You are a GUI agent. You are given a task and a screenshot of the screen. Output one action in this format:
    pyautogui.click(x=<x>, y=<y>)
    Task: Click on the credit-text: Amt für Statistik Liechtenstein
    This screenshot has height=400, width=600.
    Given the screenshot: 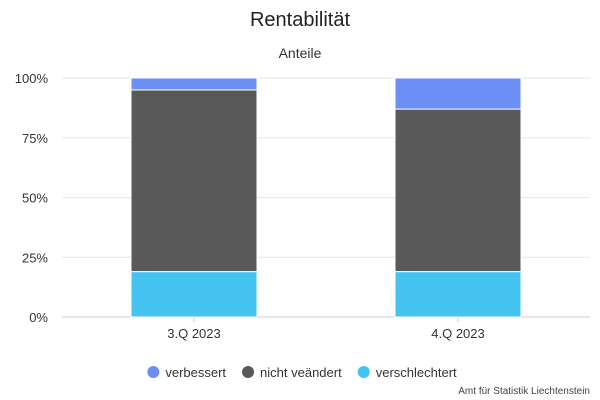 What is the action you would take?
    pyautogui.click(x=524, y=391)
    